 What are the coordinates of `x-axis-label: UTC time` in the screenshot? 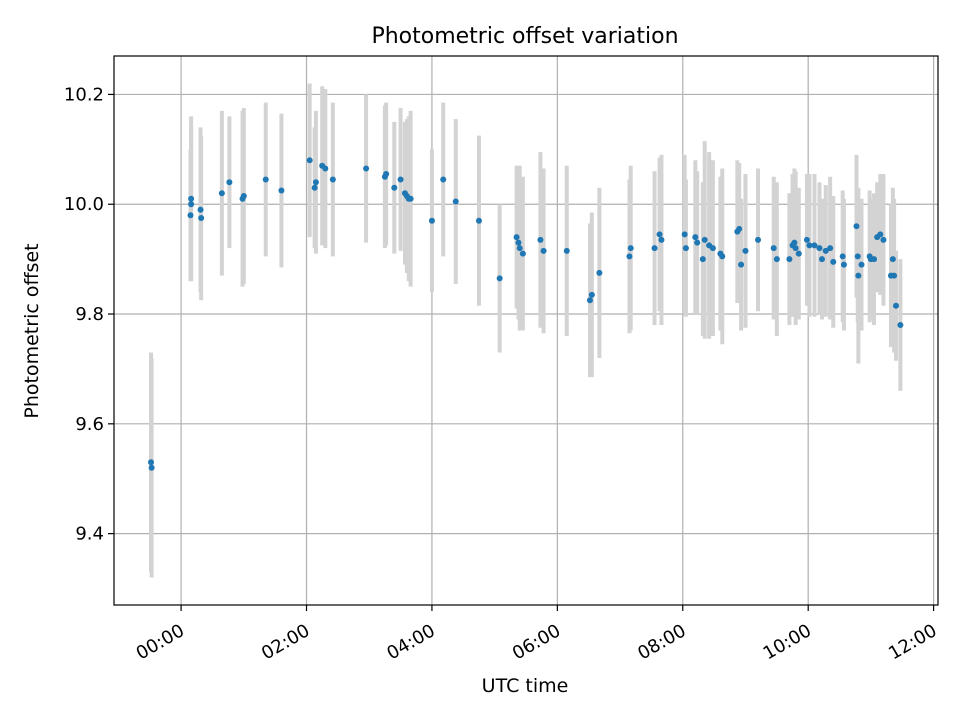 It's located at (525, 686).